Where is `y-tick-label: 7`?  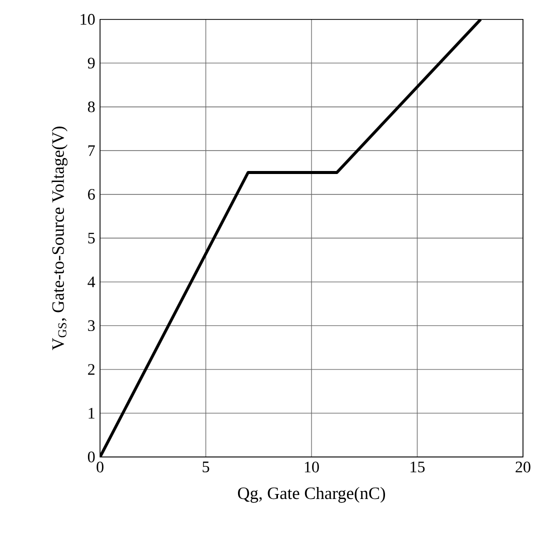
y-tick-label: 7 is located at coordinates (91, 150).